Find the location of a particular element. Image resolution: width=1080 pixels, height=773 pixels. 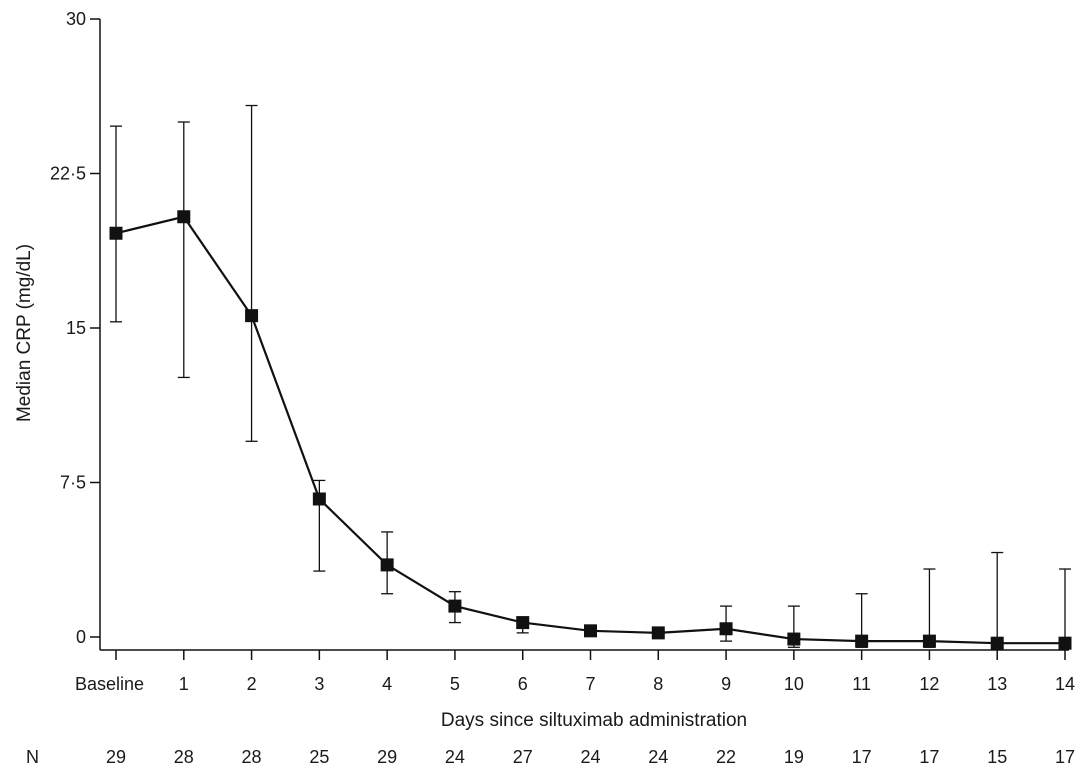

y-axis-title: Median CRP (mg/dL) is located at coordinates (24, 333).